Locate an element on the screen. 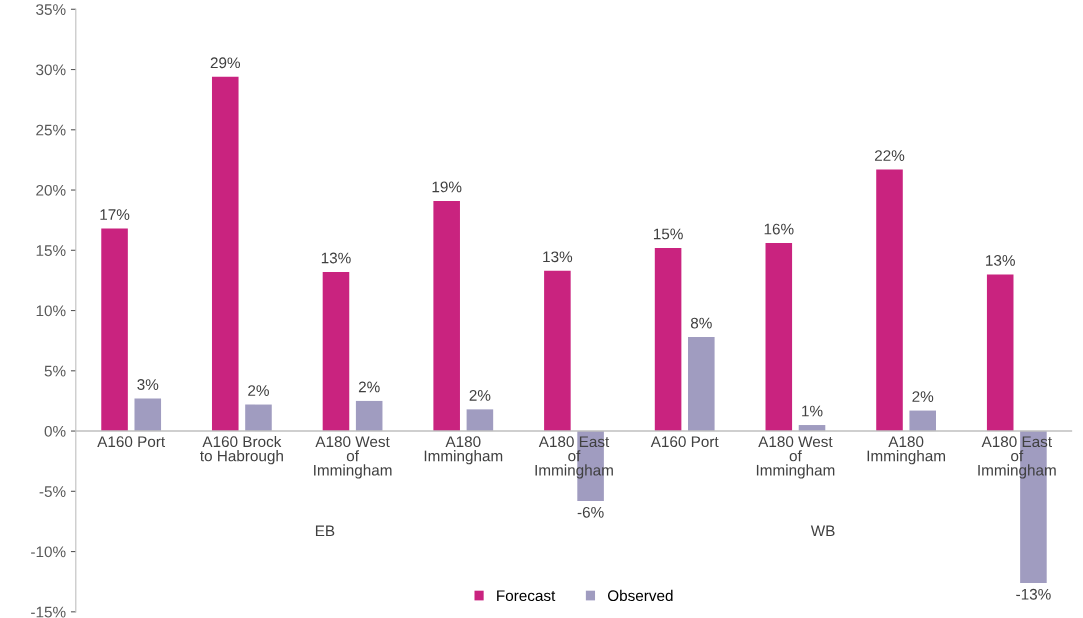 The width and height of the screenshot is (1083, 618). data-label: 8% is located at coordinates (701, 323).